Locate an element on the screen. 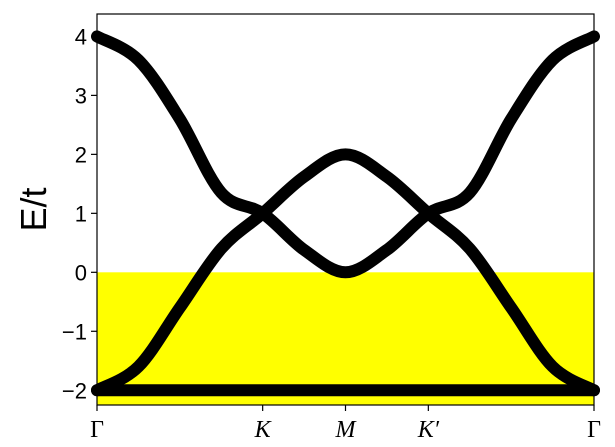 The height and width of the screenshot is (447, 615). y-tick-label: −2 is located at coordinates (74, 390).